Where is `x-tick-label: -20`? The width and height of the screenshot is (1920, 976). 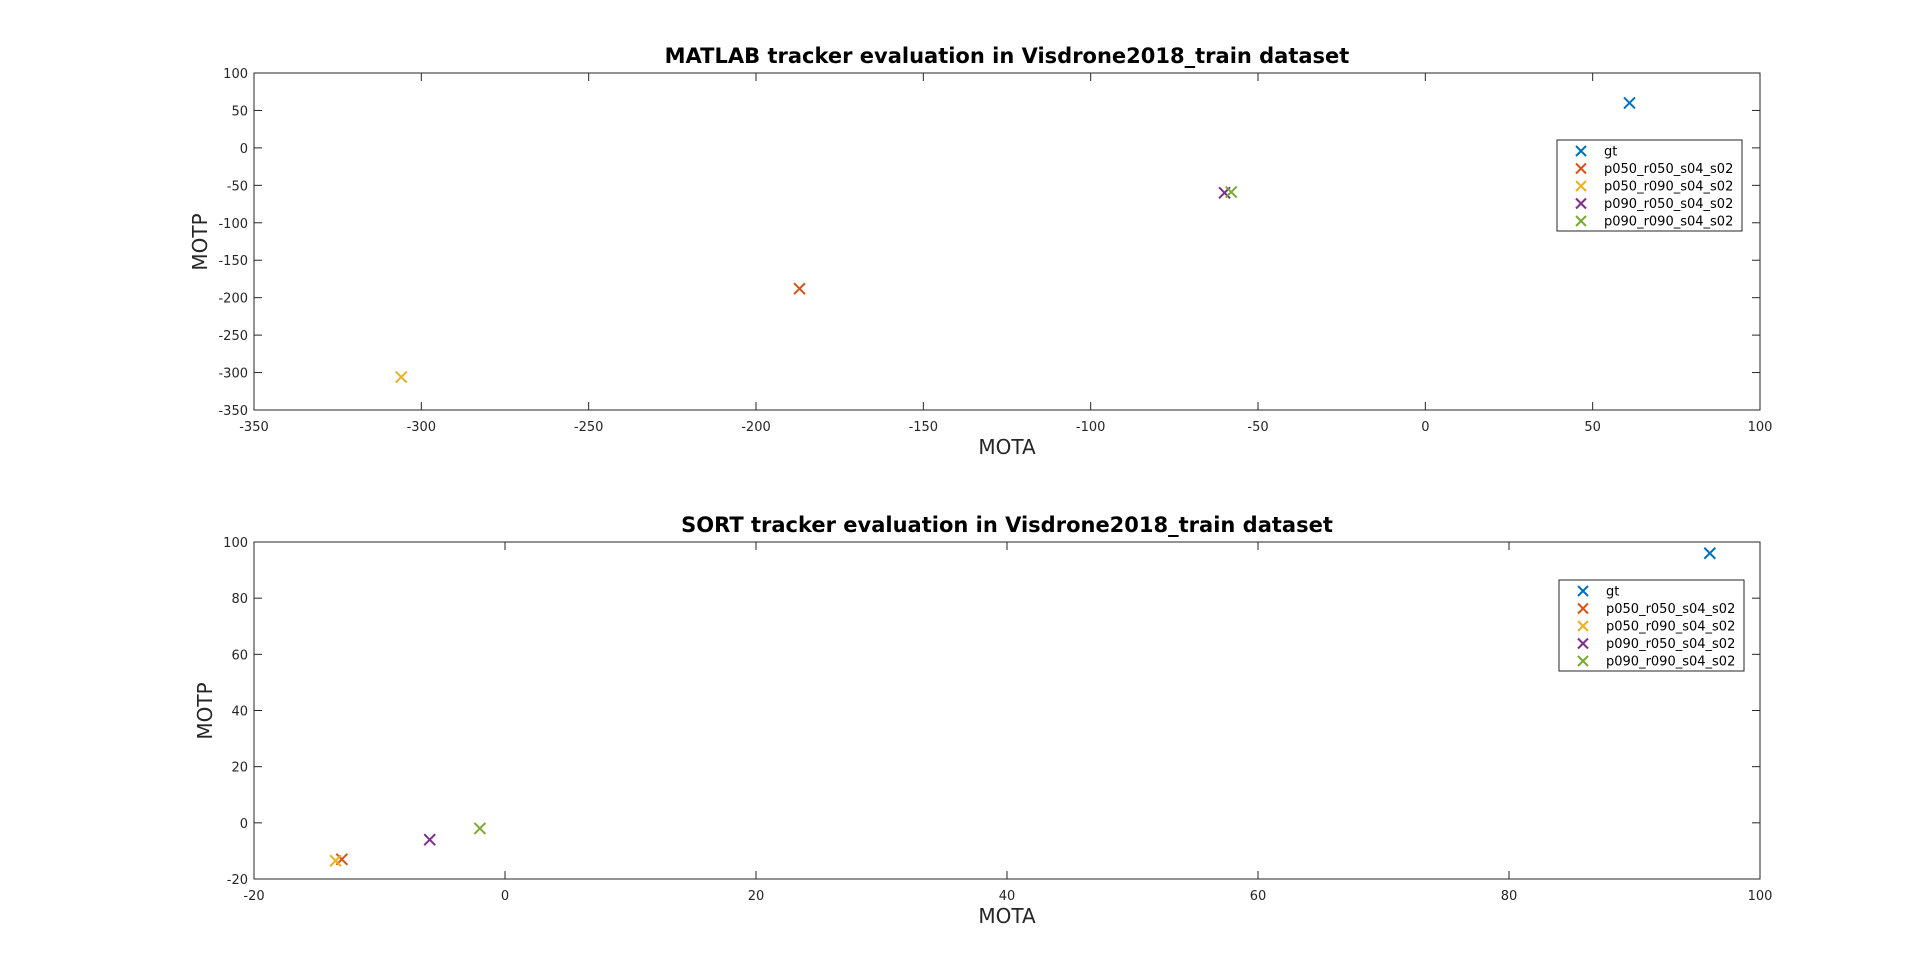 x-tick-label: -20 is located at coordinates (253, 896).